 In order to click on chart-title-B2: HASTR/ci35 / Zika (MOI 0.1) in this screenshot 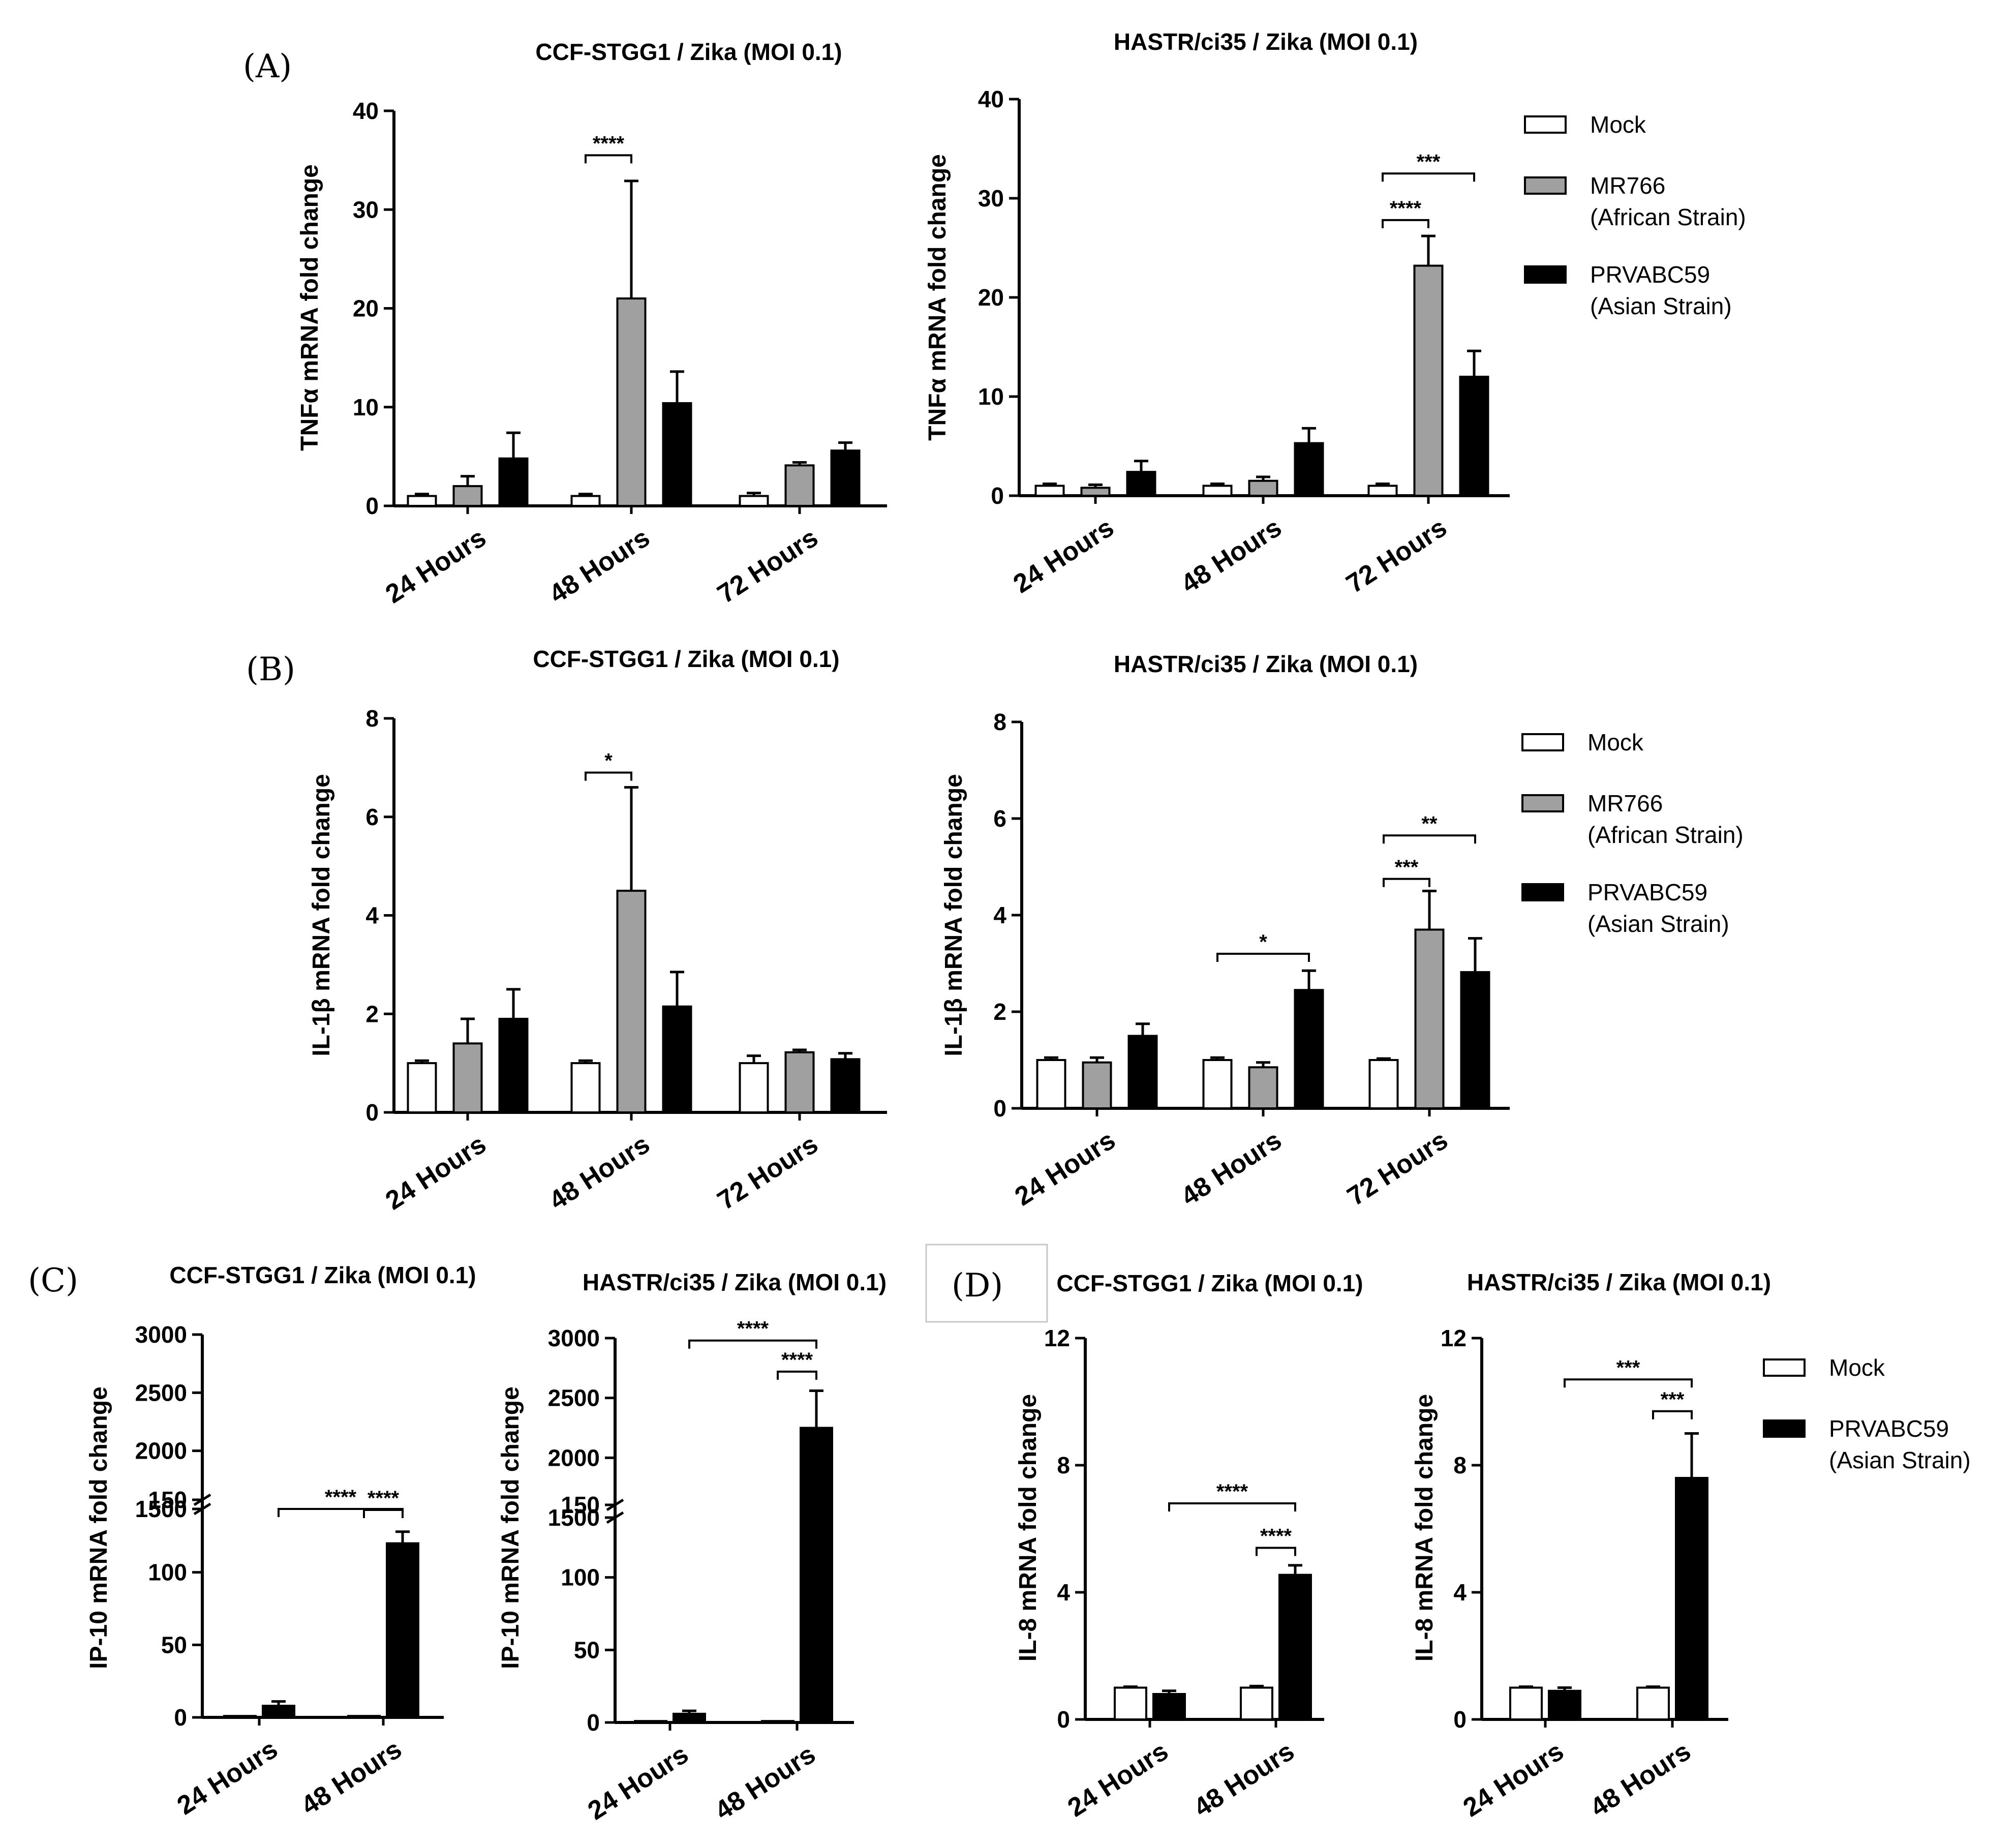, I will do `click(1266, 664)`.